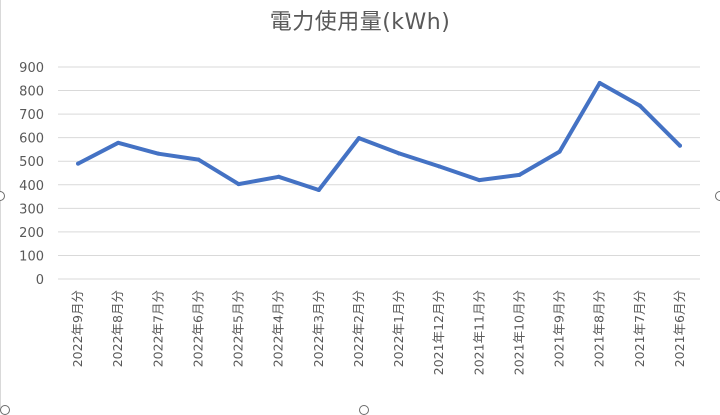  I want to click on x-tick-label: 2022年7月分, so click(157, 328).